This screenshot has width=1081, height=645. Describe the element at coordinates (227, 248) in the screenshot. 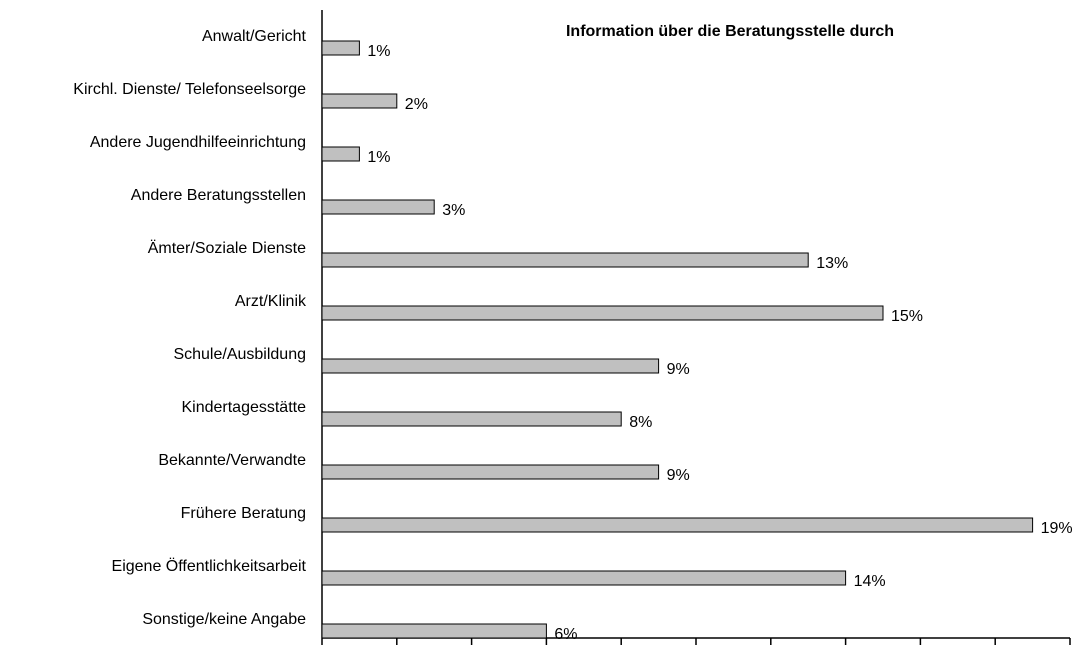

I see `category-label: Ämter/Soziale Dienste` at that location.